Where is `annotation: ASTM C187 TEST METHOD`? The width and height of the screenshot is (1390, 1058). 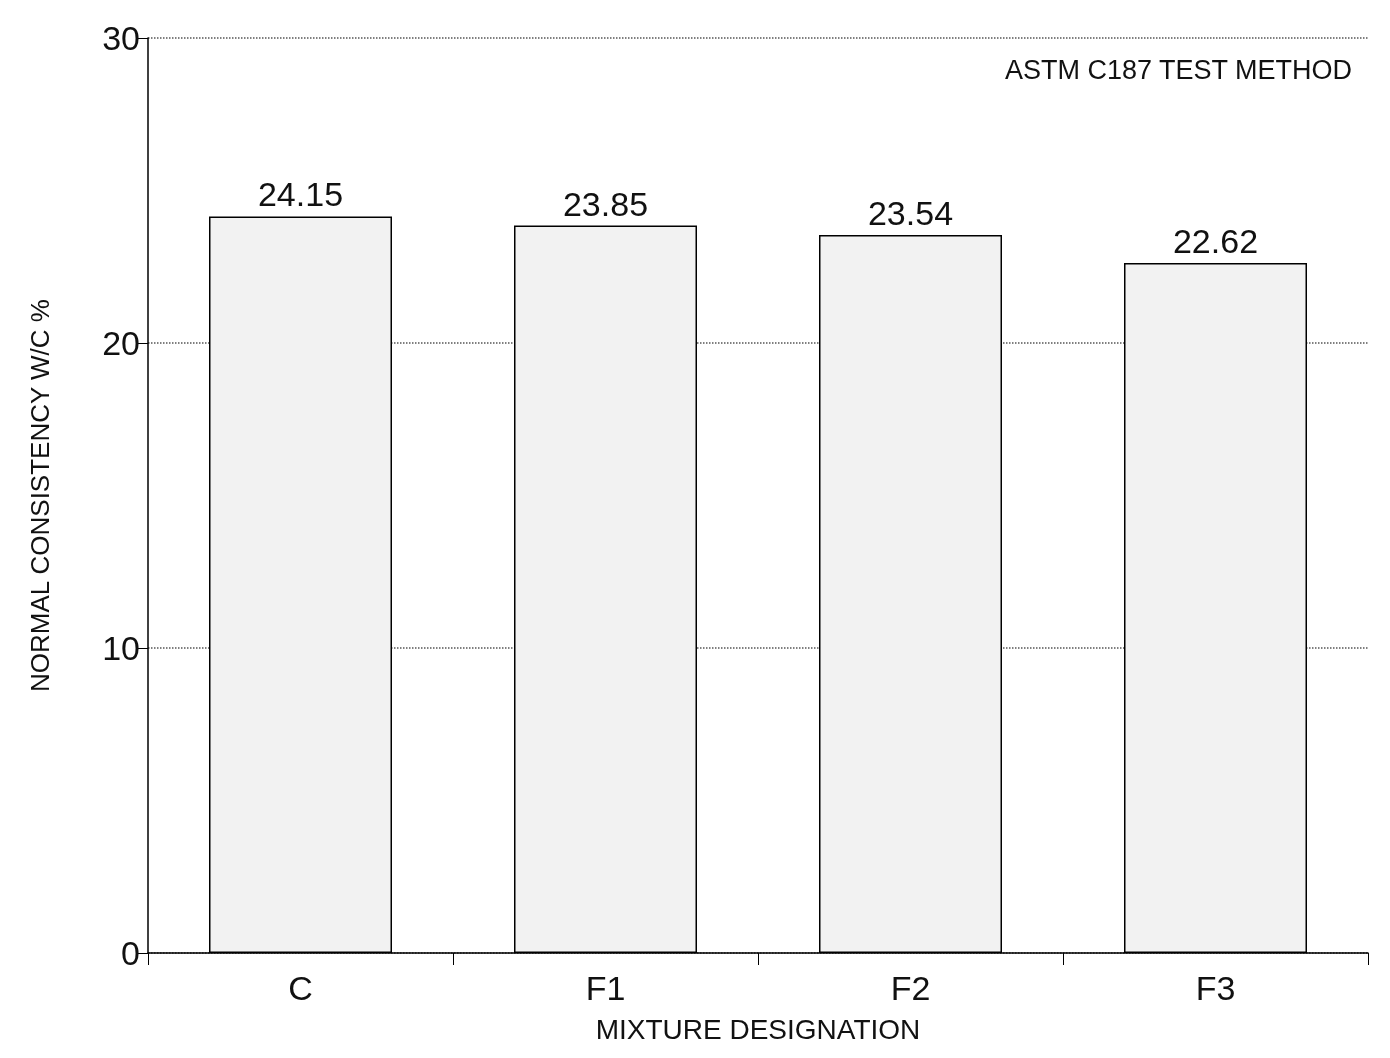 annotation: ASTM C187 TEST METHOD is located at coordinates (1178, 69).